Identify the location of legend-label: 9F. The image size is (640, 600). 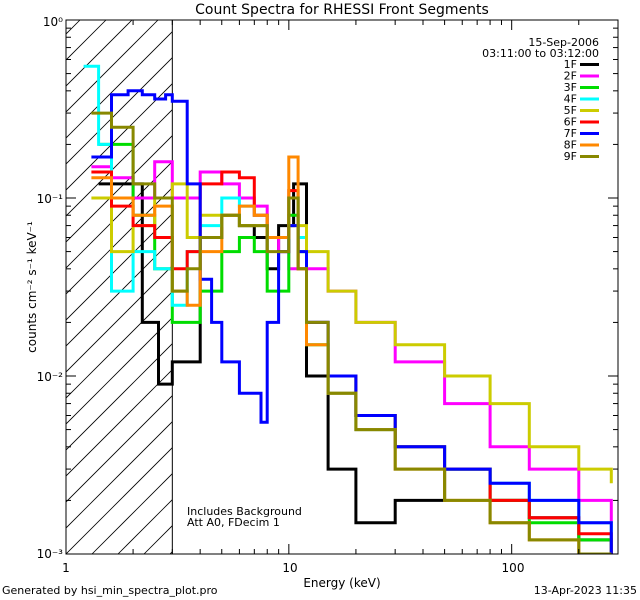
(570, 156).